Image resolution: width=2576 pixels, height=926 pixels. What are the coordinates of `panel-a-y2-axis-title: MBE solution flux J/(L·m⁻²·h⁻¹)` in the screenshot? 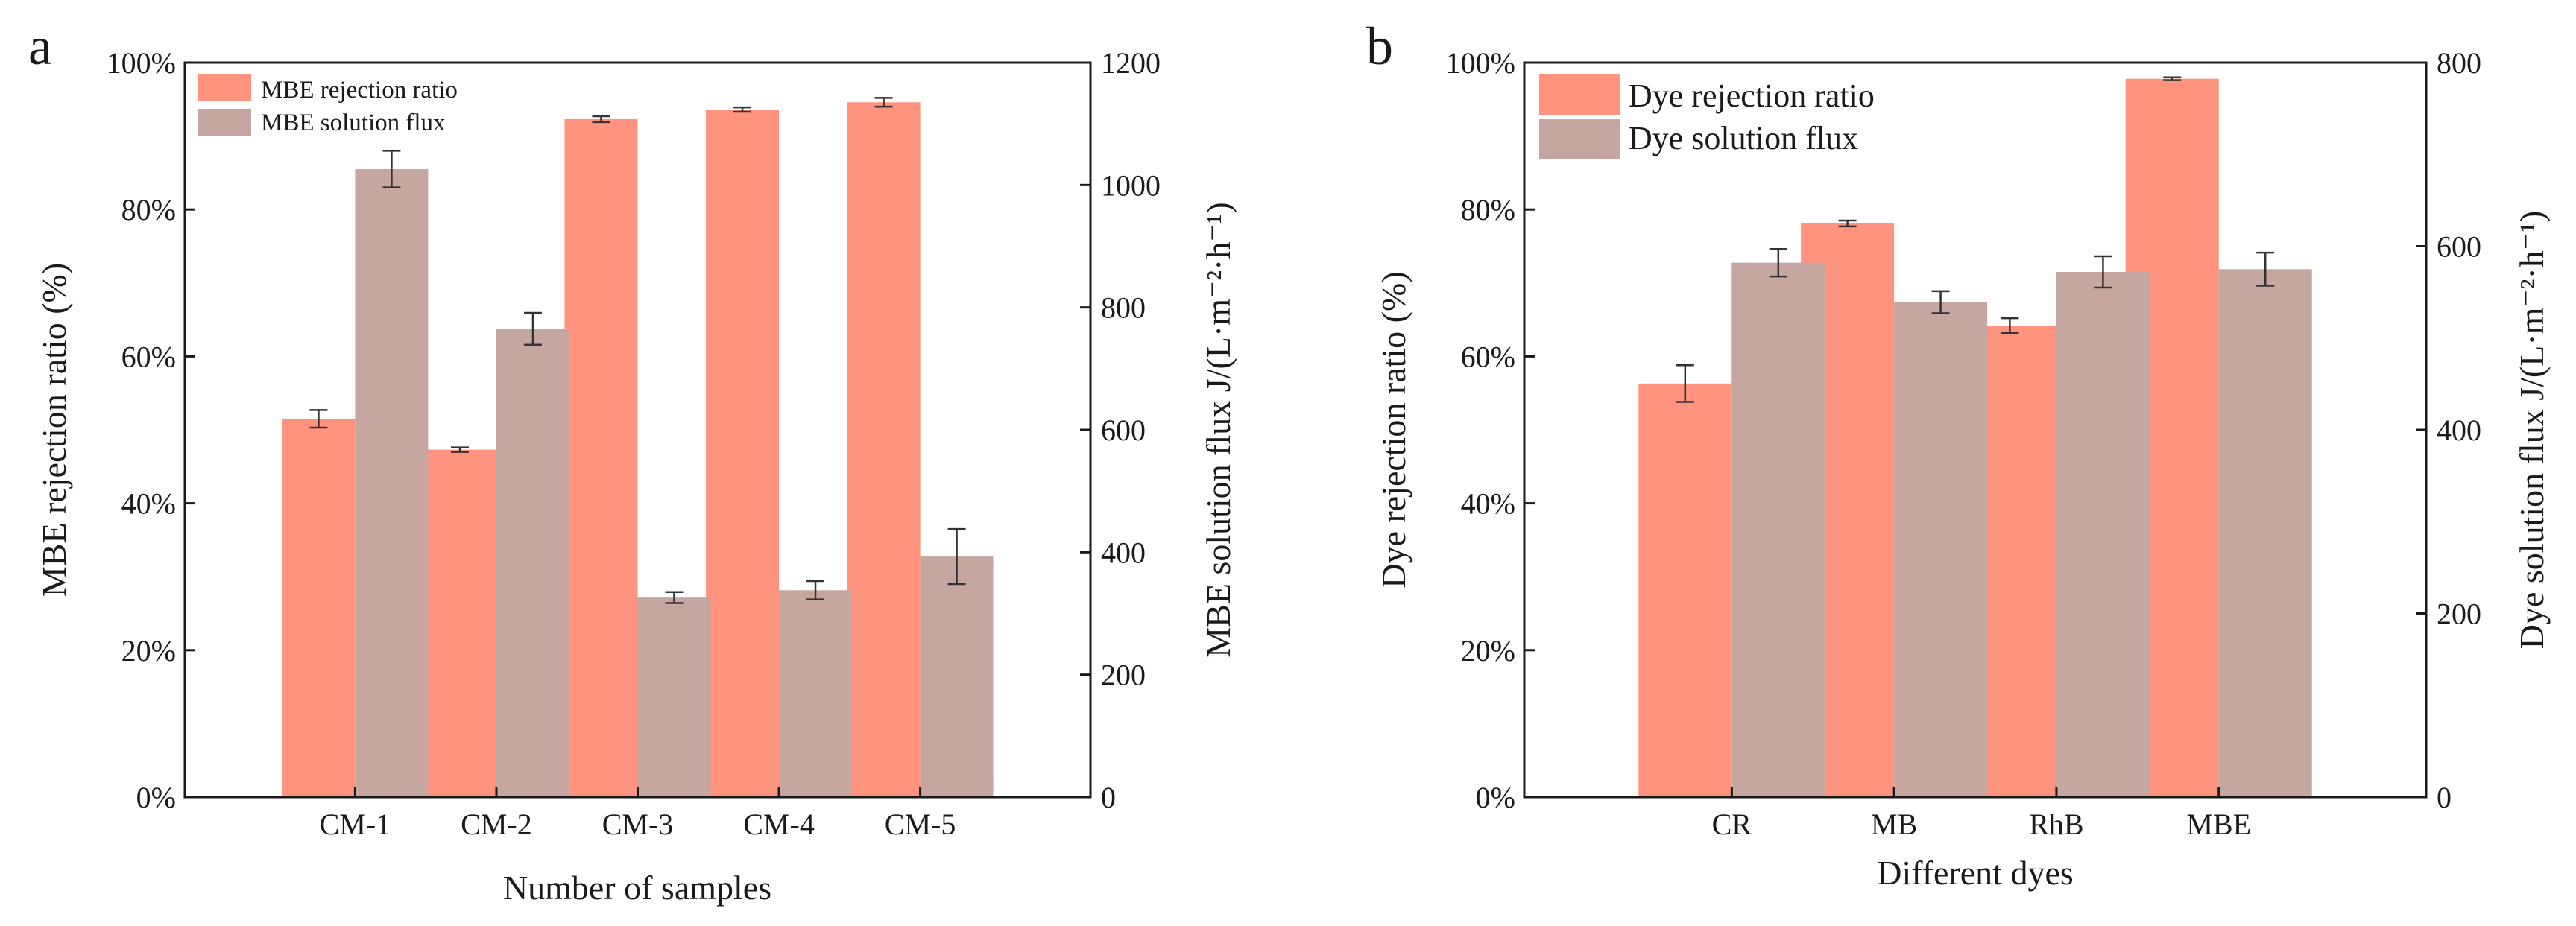 It's located at (1218, 430).